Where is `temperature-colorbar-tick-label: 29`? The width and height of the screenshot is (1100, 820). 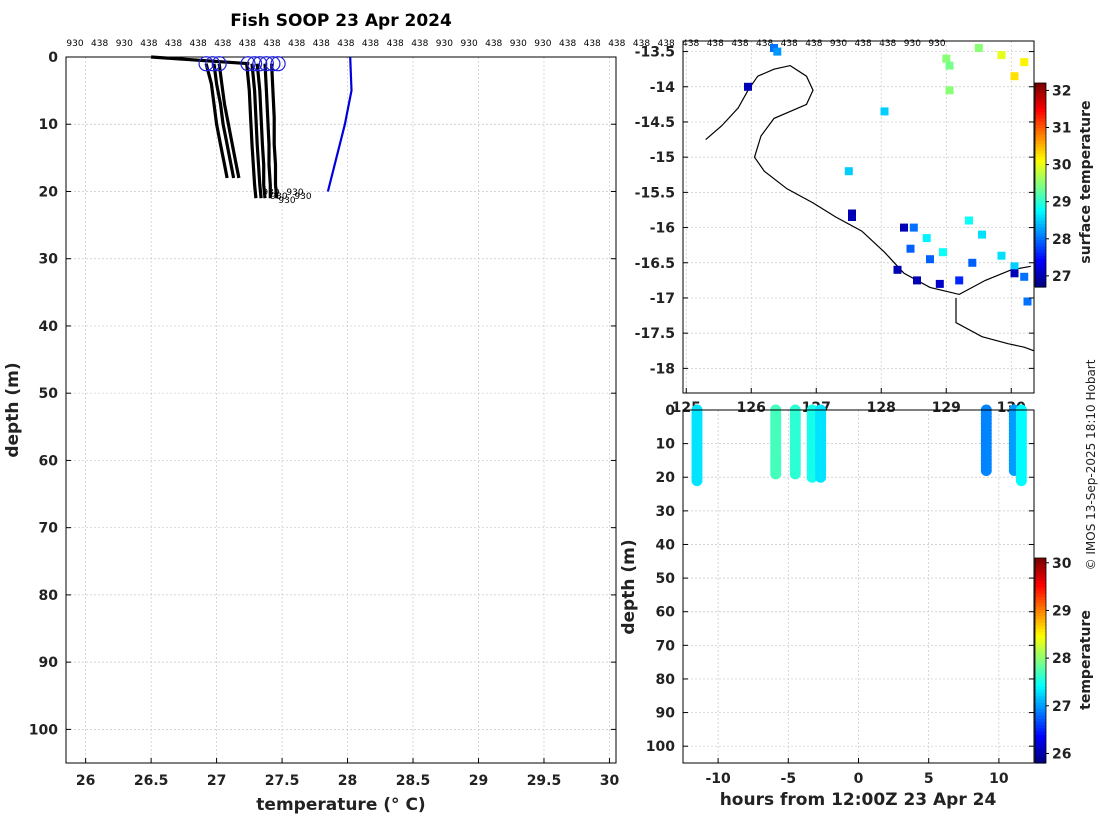 temperature-colorbar-tick-label: 29 is located at coordinates (1061, 611).